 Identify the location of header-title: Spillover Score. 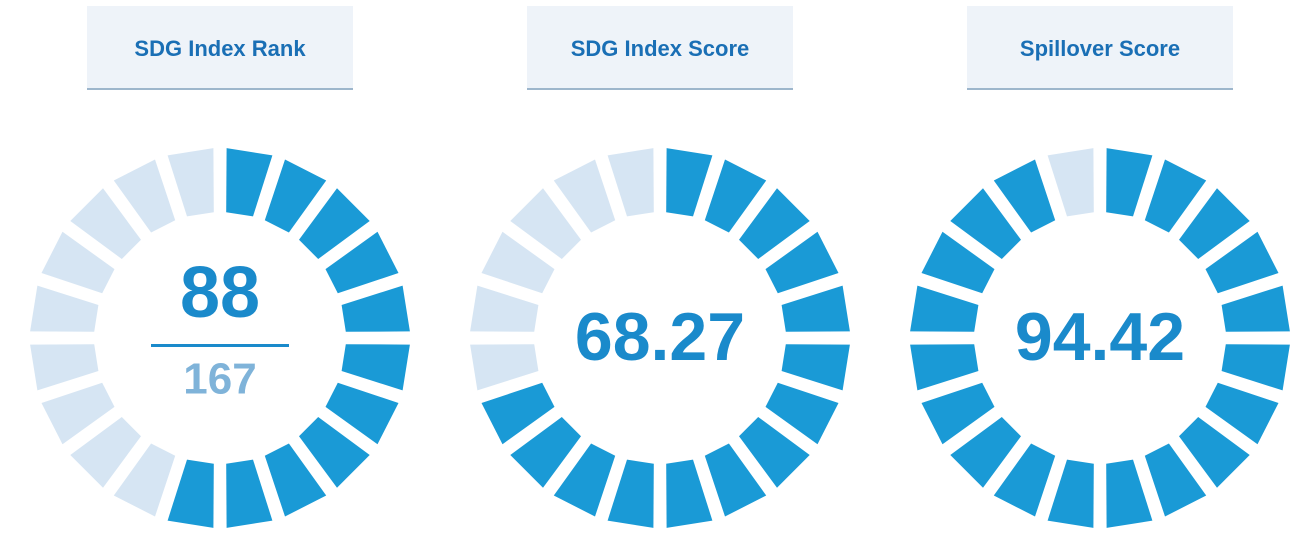
(1100, 48).